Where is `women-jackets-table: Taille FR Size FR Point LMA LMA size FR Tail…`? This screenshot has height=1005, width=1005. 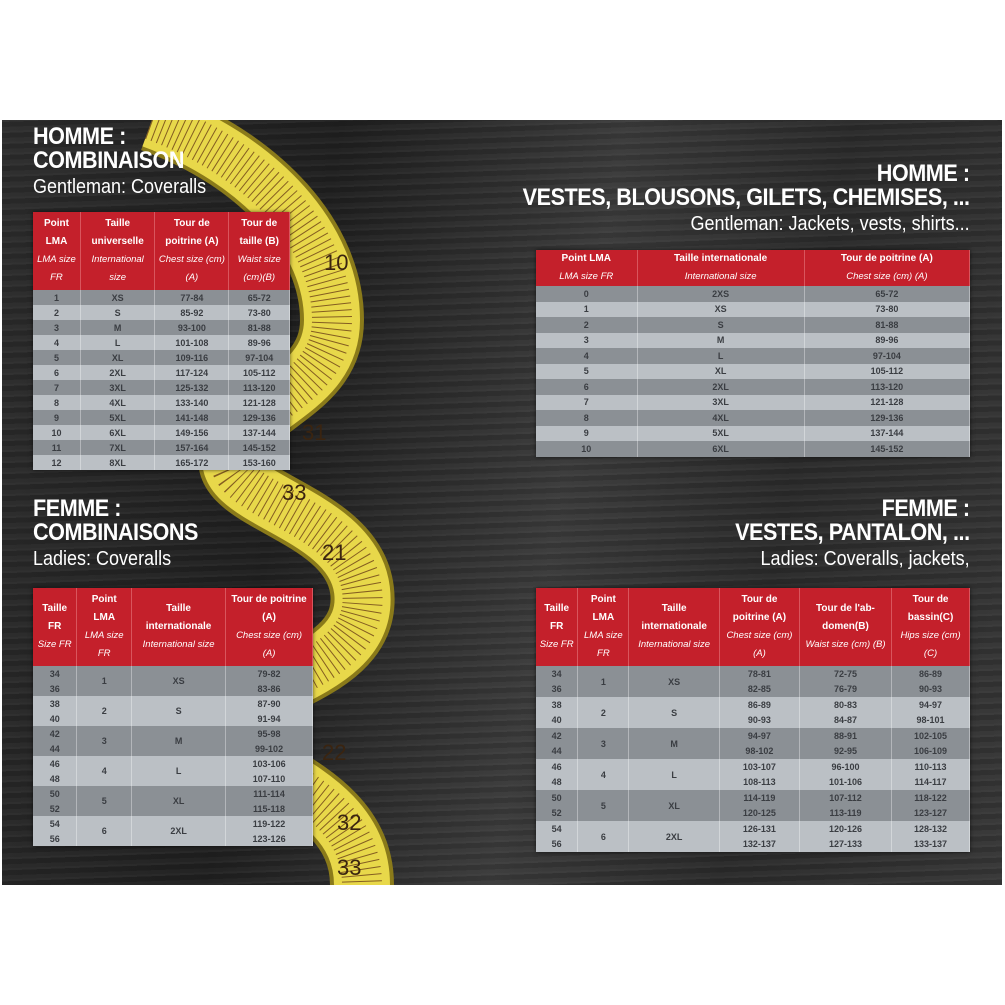
women-jackets-table: Taille FR Size FR Point LMA LMA size FR Tail… is located at coordinates (753, 720).